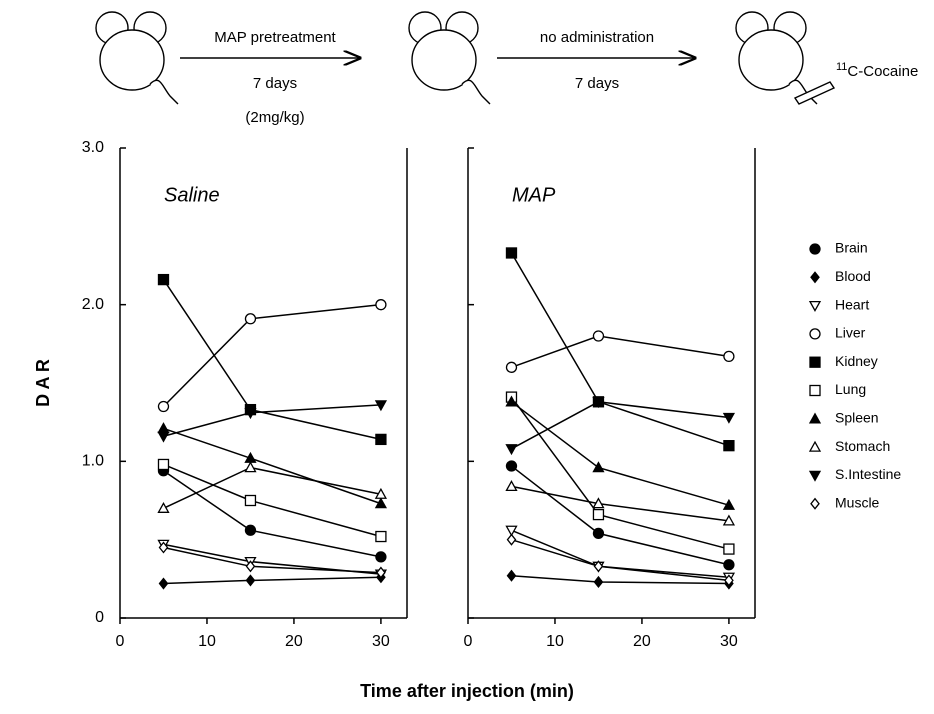 The width and height of the screenshot is (934, 714). Describe the element at coordinates (93, 304) in the screenshot. I see `y-tick-label: 2.0` at that location.